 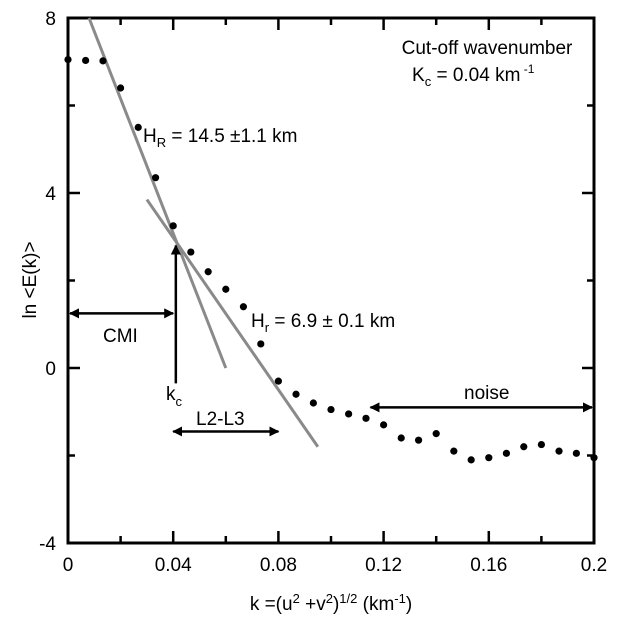 I want to click on l2l3-label: L2-L3, so click(x=220, y=419).